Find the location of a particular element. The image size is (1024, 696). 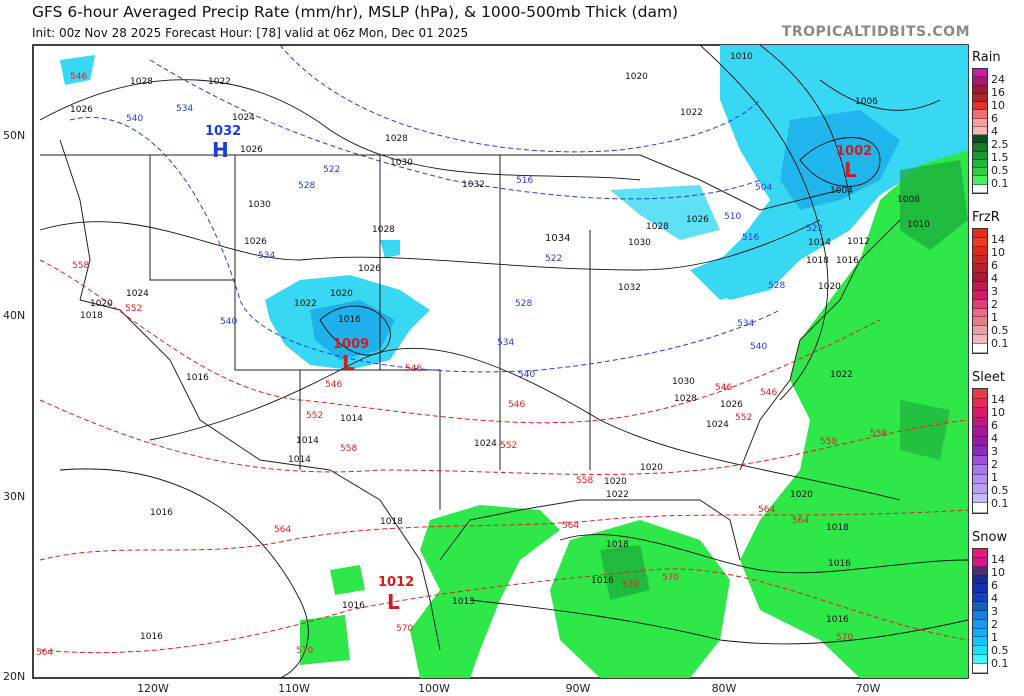

svg-text: 1013 is located at coordinates (463, 602).